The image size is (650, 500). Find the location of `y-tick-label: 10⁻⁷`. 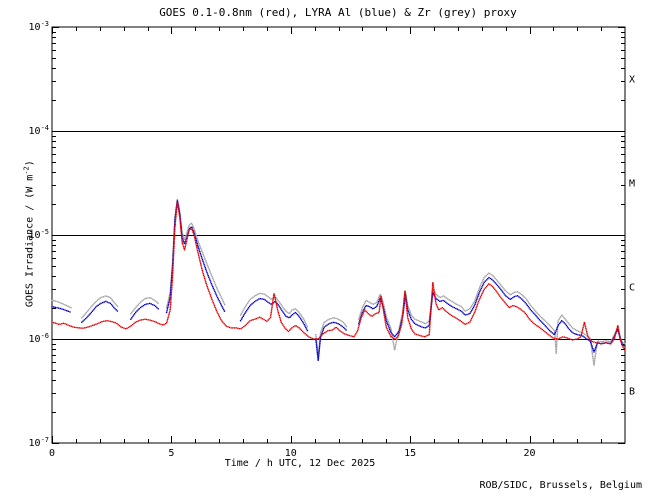

y-tick-label: 10⁻⁷ is located at coordinates (39, 442).